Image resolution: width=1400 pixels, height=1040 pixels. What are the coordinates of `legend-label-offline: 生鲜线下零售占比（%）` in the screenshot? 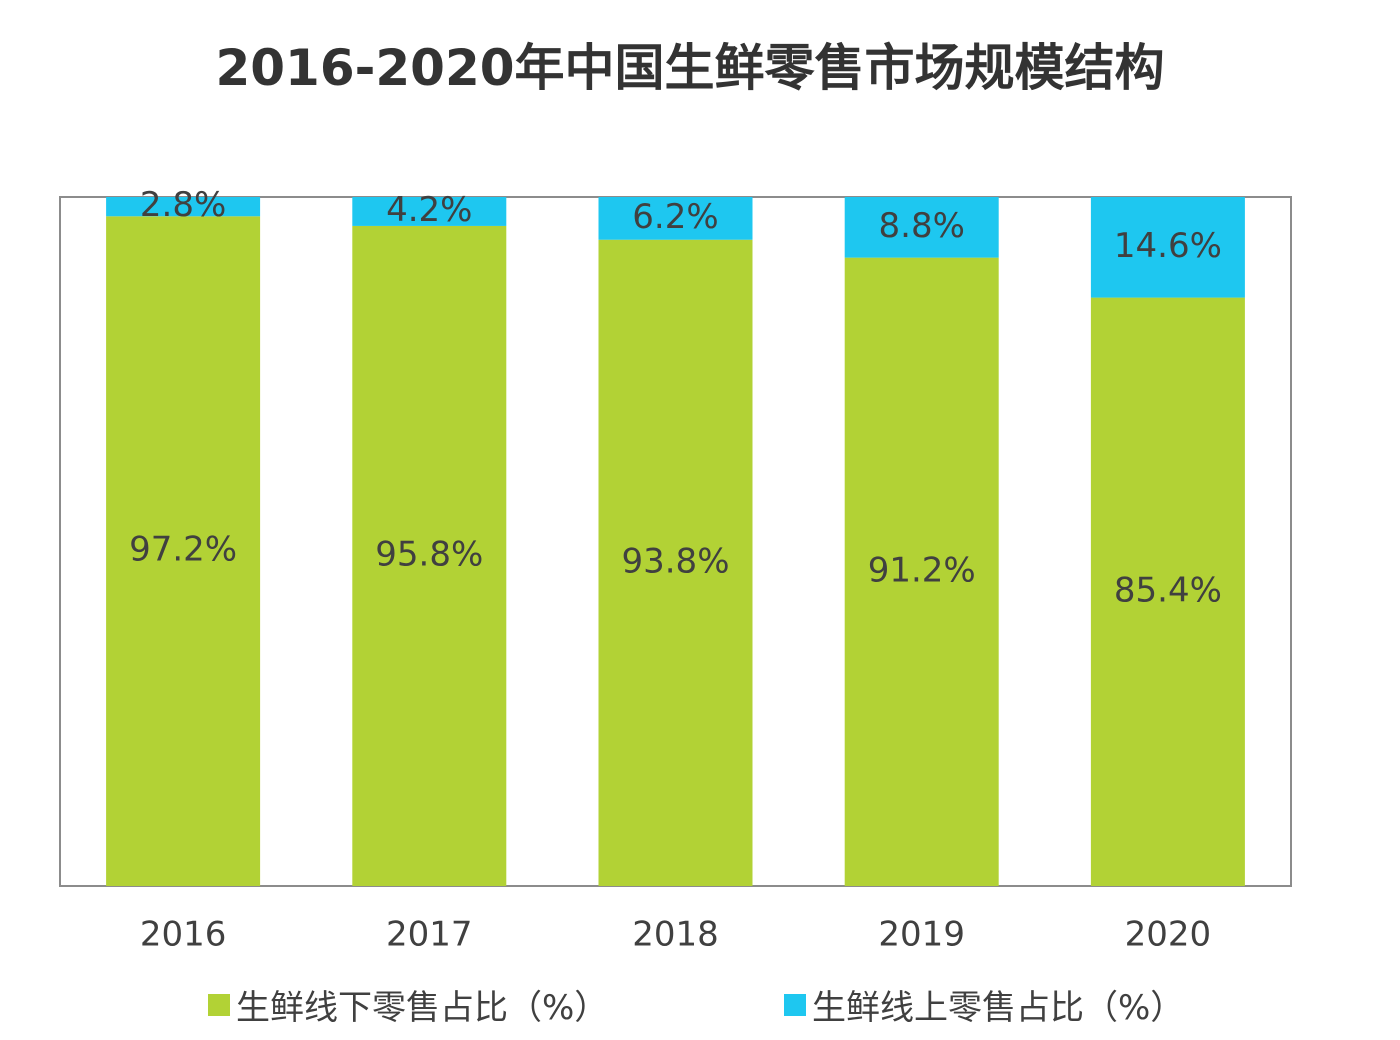 It's located at (422, 1008).